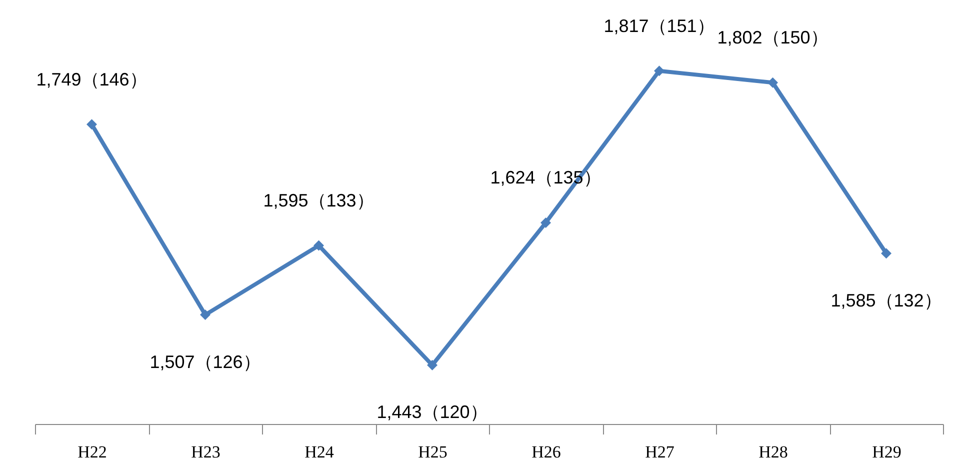 Image resolution: width=962 pixels, height=473 pixels. I want to click on x-tick-label: H24, so click(319, 452).